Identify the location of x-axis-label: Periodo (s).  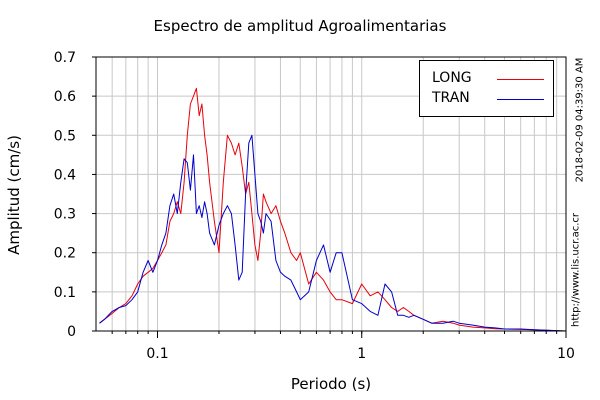
(331, 384).